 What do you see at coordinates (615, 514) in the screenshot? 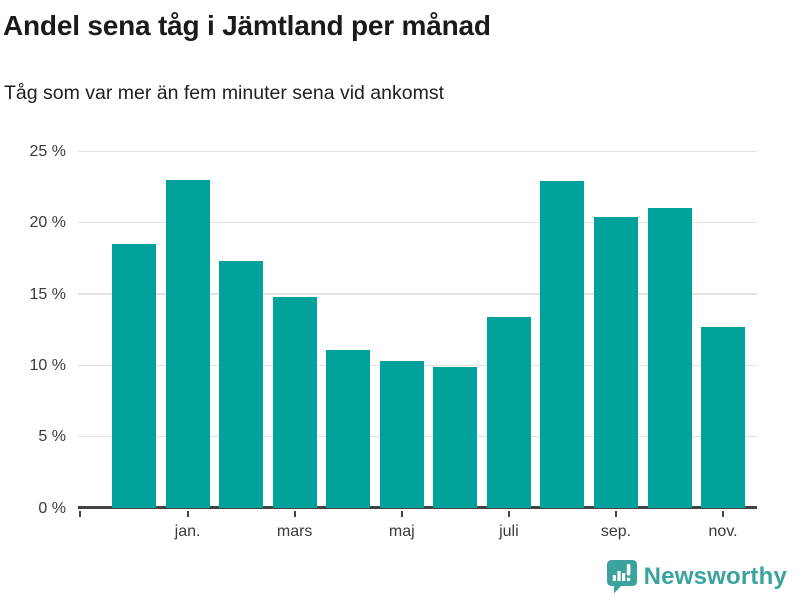
I see `x-axis-tick-sep.` at bounding box center [615, 514].